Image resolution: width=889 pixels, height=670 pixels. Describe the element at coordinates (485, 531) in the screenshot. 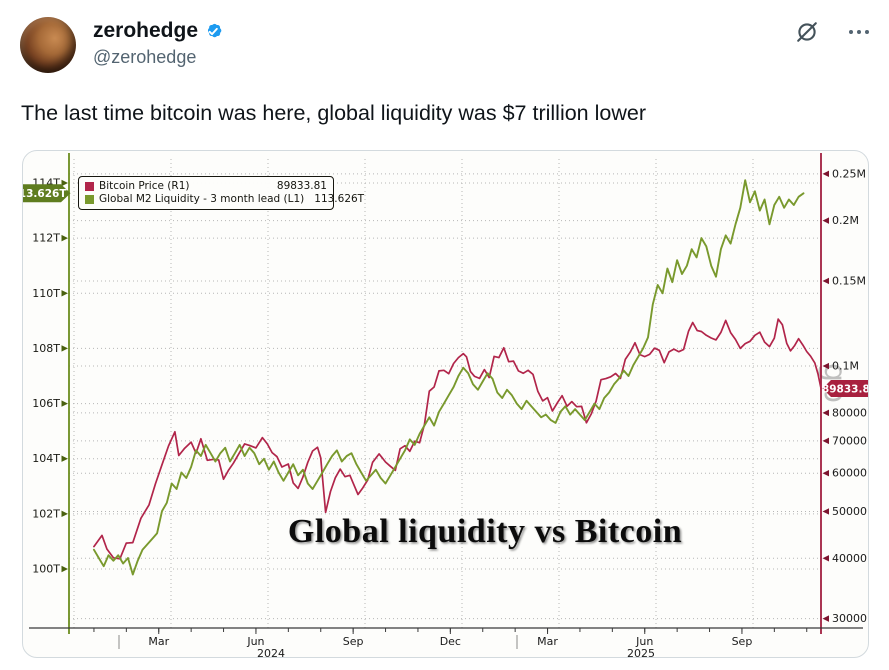

I see `chart-title: Global liquidity vs Bitcoin` at that location.